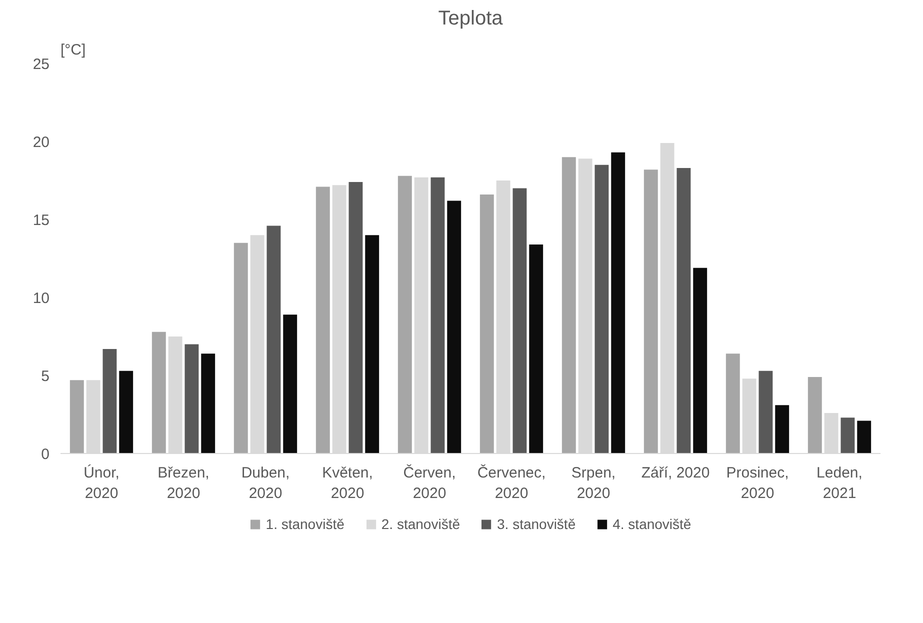  Describe the element at coordinates (757, 483) in the screenshot. I see `x-tick-label: Prosinec, 2020` at that location.